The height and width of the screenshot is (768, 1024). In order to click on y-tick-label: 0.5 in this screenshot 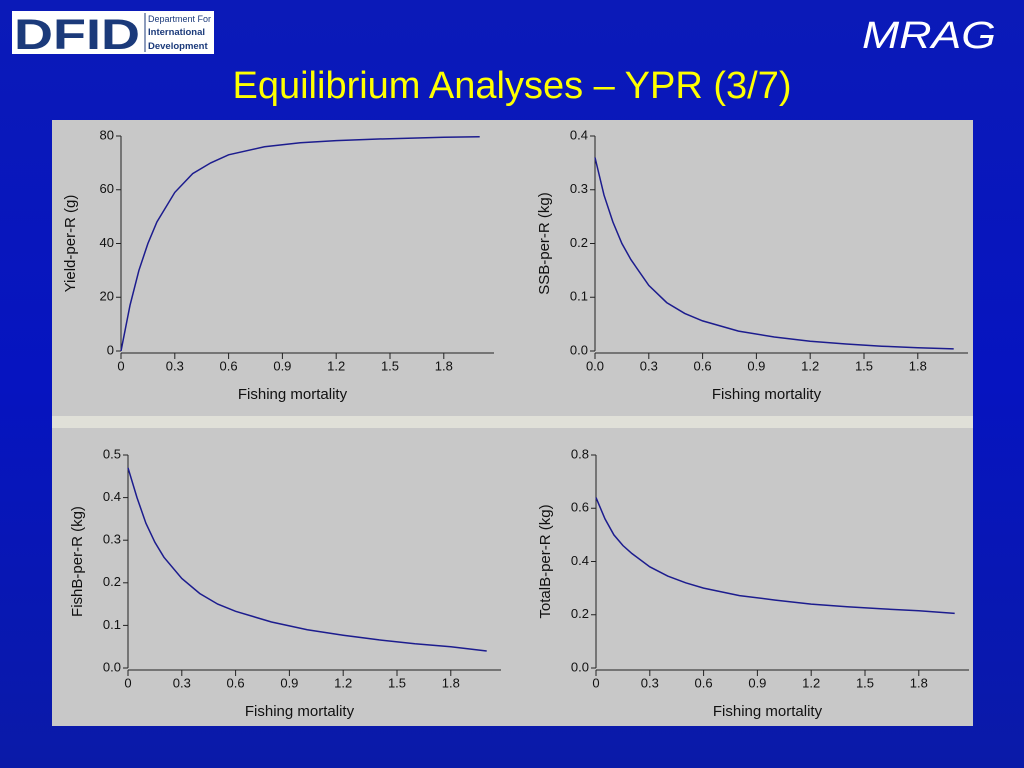, I will do `click(112, 453)`.